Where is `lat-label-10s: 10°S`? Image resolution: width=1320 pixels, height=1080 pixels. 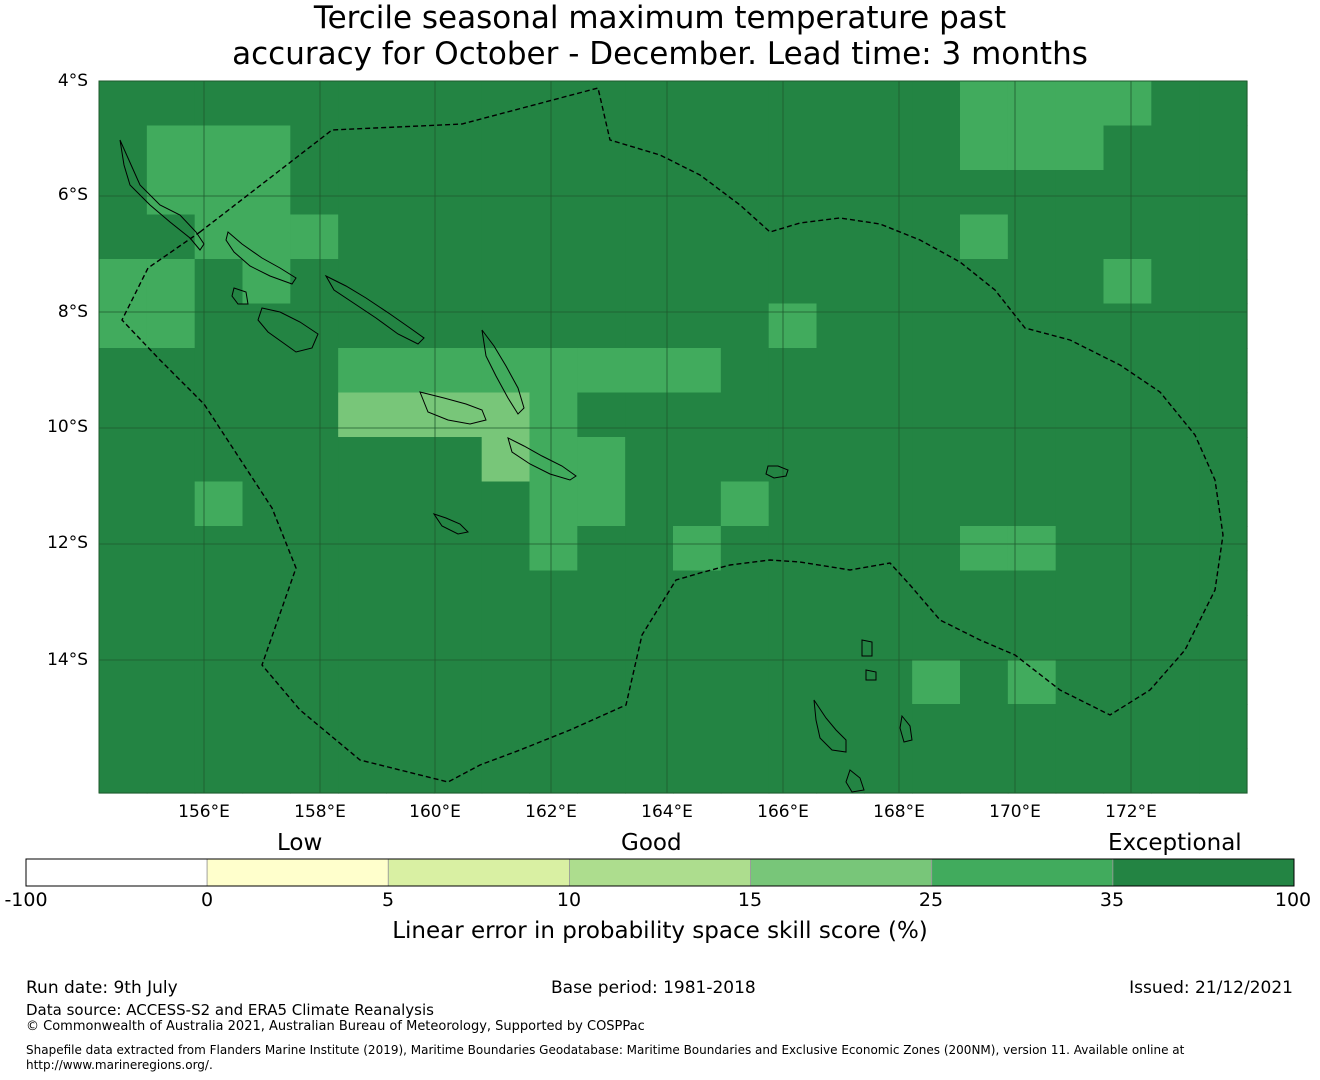
lat-label-10s: 10°S is located at coordinates (67, 427).